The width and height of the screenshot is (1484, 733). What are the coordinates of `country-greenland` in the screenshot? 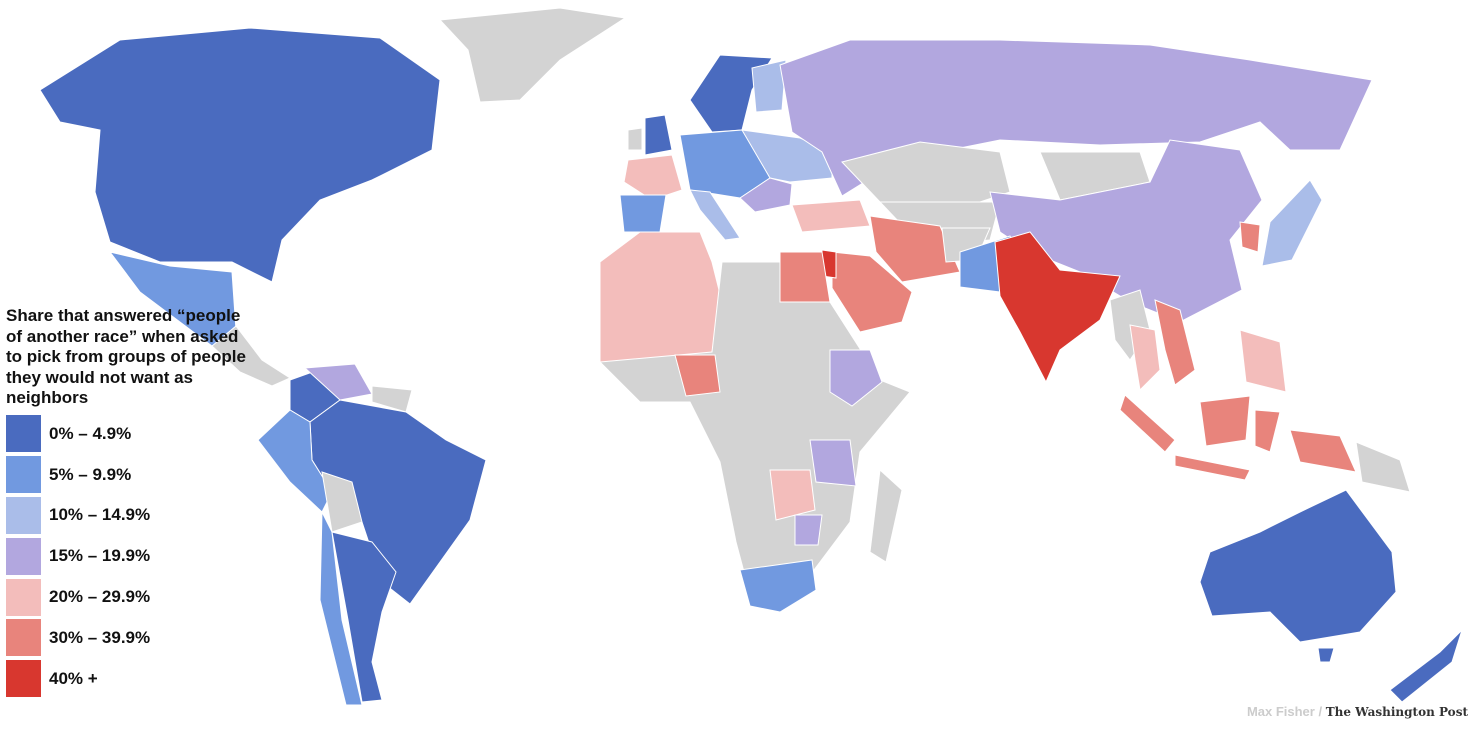 It's located at (532, 55).